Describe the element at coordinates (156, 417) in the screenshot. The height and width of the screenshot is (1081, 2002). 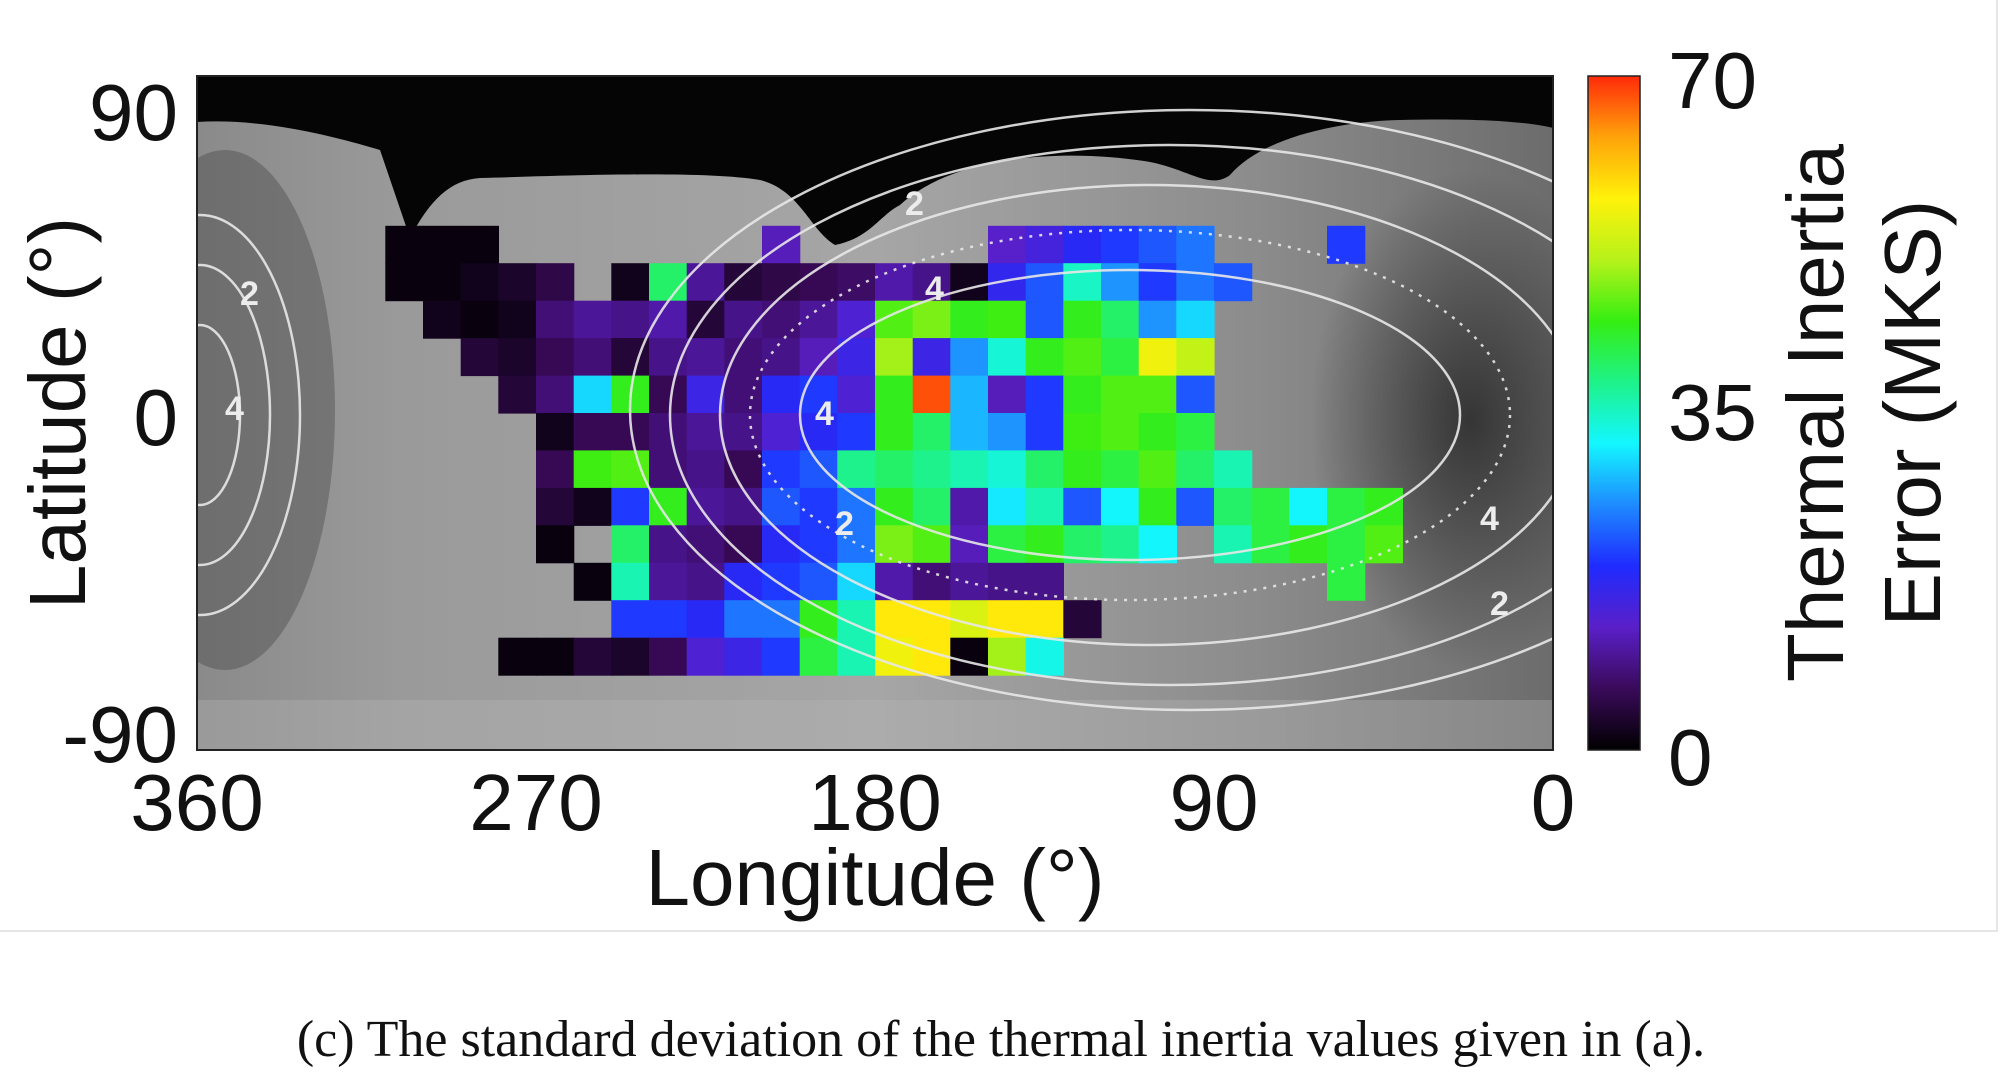
I see `y-tick-label: 0` at that location.